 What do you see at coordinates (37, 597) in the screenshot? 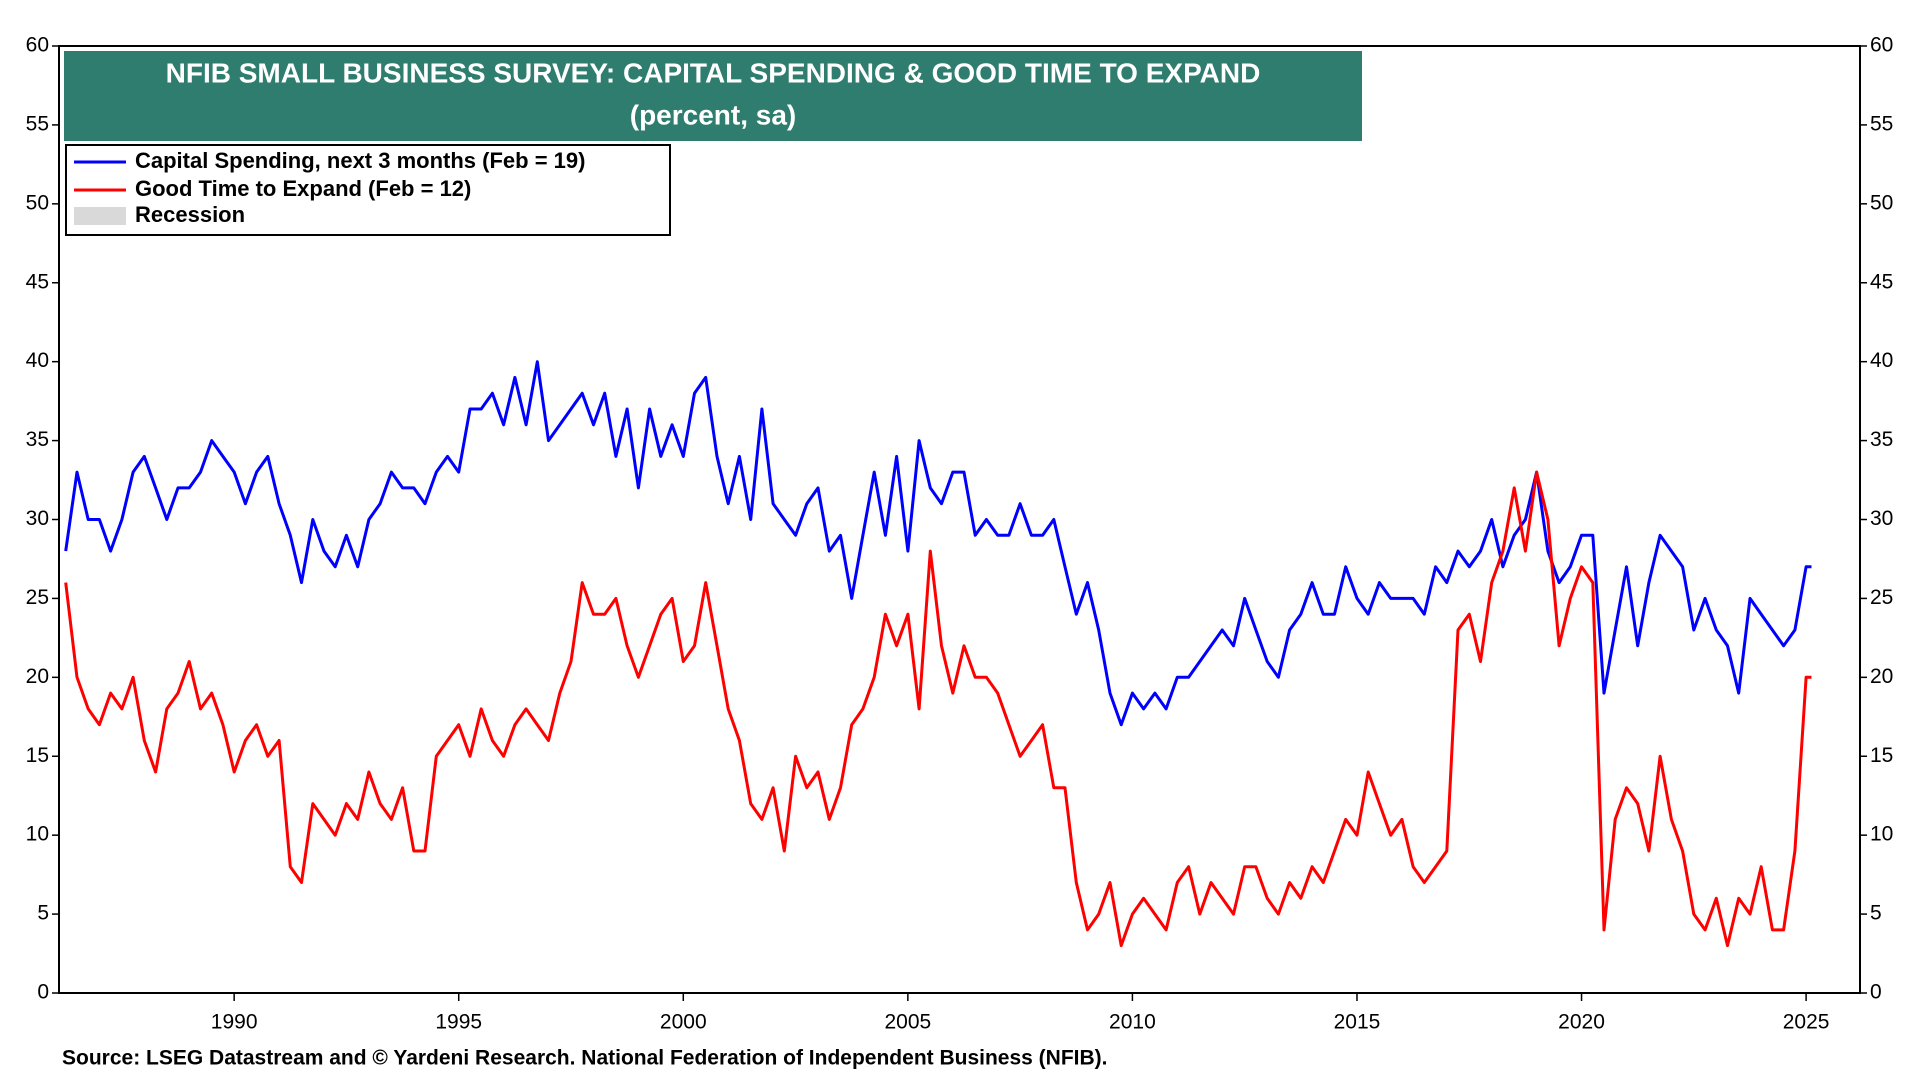
I see `y-tick-label: 25` at bounding box center [37, 597].